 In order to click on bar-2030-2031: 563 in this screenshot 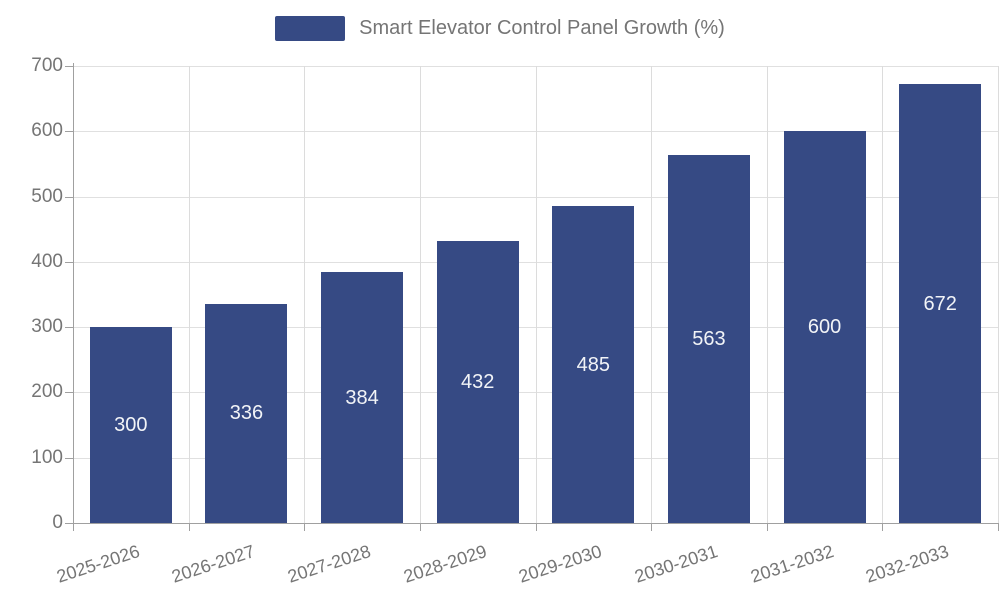, I will do `click(708, 339)`.